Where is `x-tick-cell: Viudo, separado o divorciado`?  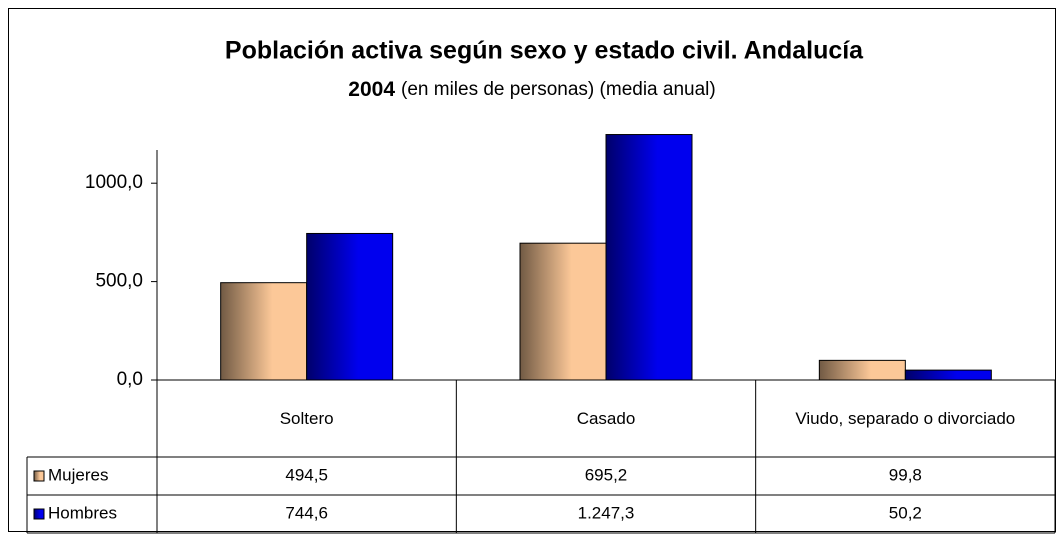 x-tick-cell: Viudo, separado o divorciado is located at coordinates (905, 418).